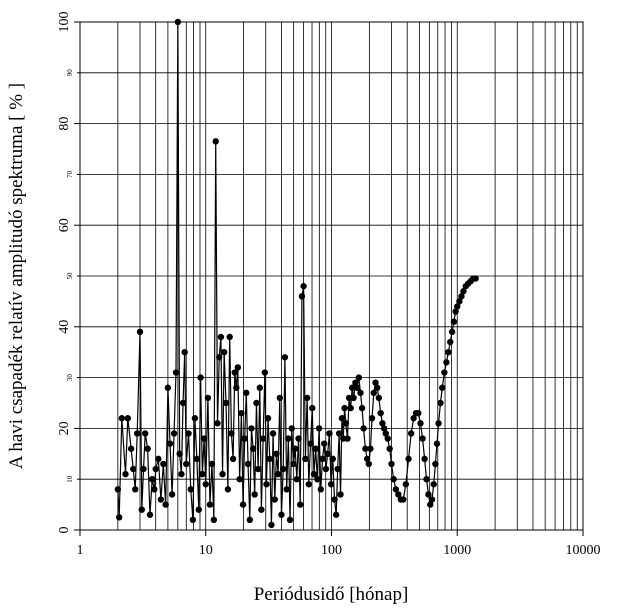  I want to click on x-tick-label: 1, so click(80, 550).